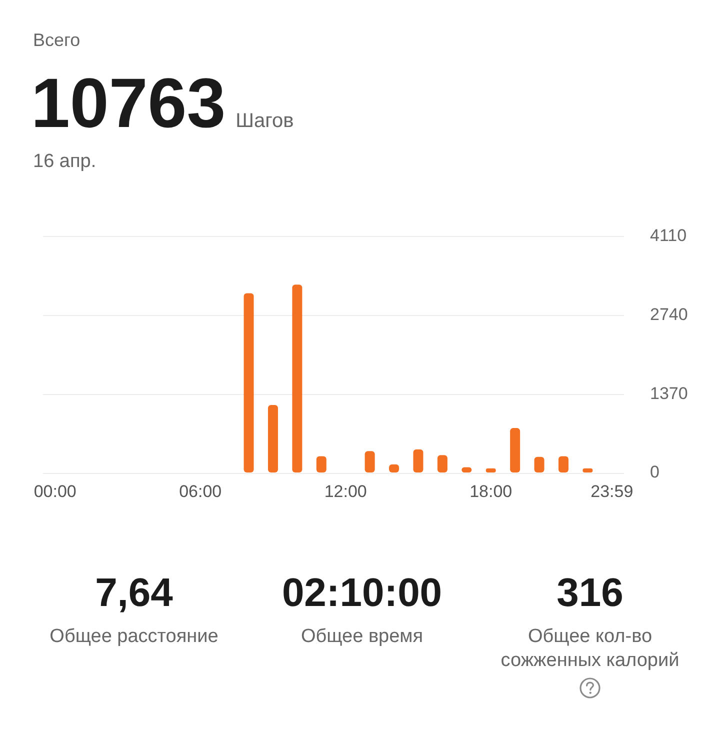 The image size is (720, 747). I want to click on text: Шагов, so click(265, 121).